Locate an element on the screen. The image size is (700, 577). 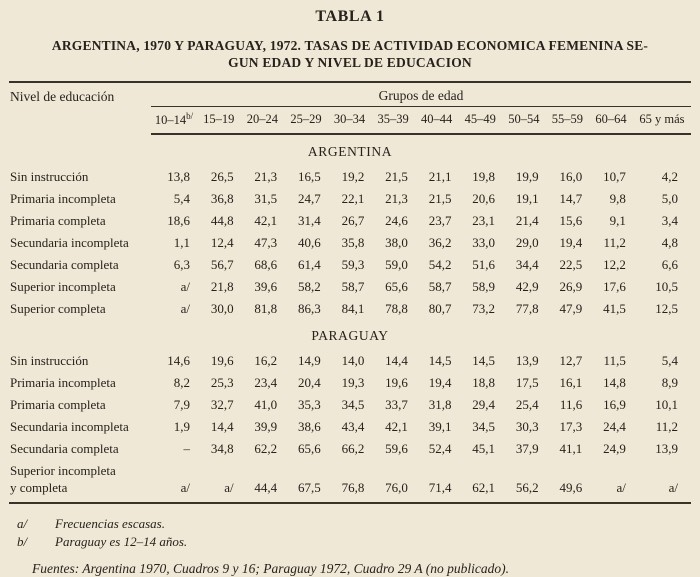
cell-value: 19,8 is located at coordinates (484, 176).